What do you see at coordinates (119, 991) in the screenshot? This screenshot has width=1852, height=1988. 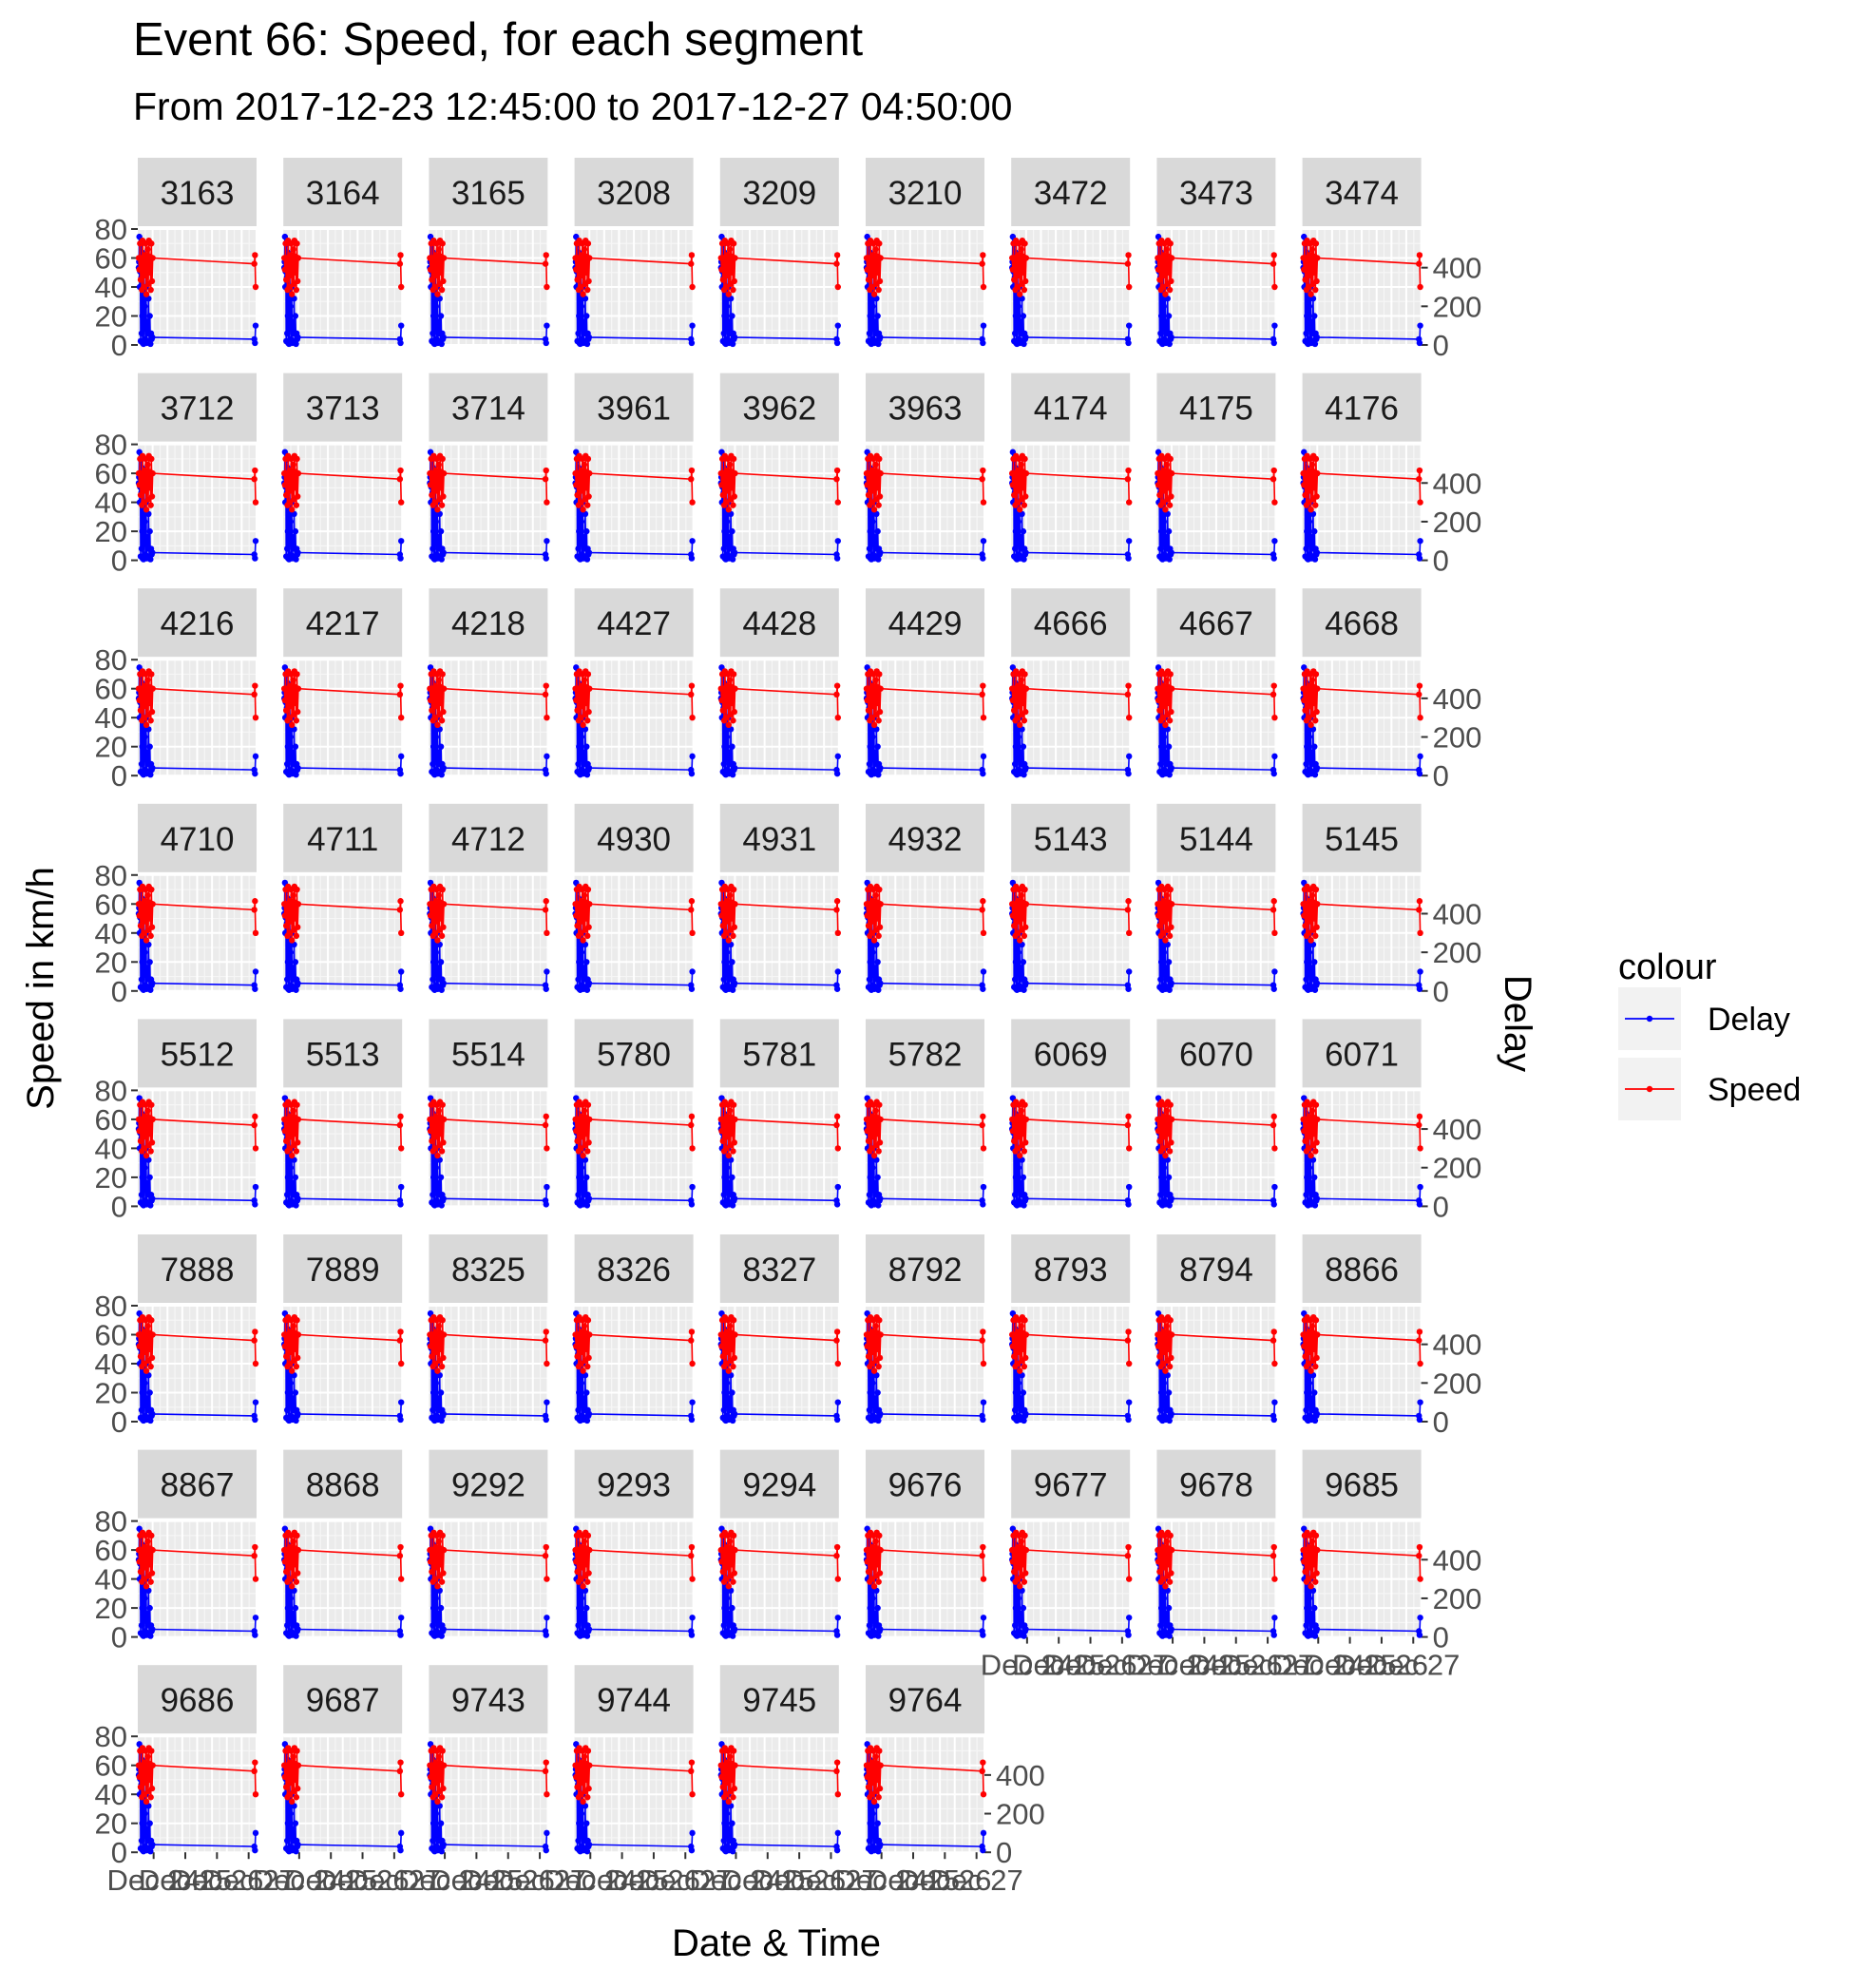 I see `y-tick-label: 0` at bounding box center [119, 991].